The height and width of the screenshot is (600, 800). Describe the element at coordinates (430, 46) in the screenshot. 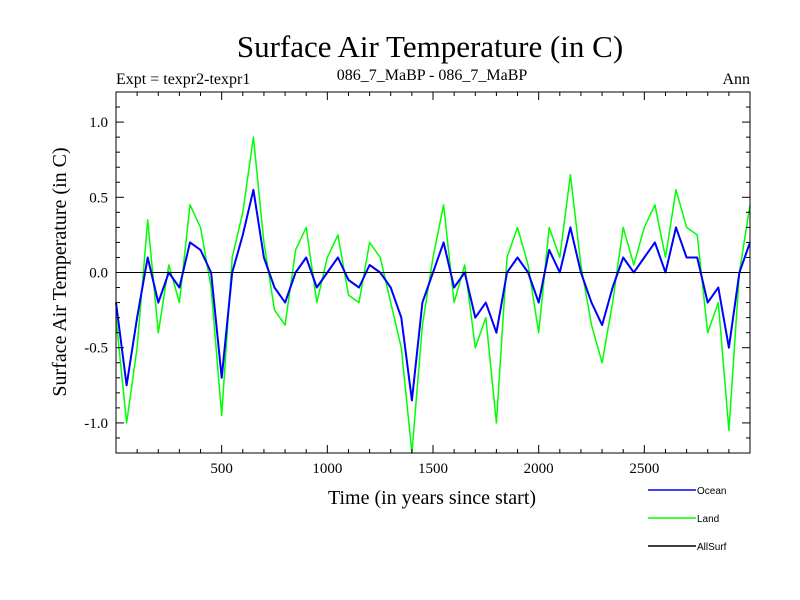

I see `chart-title: Surface Air Temperature (in C)` at that location.